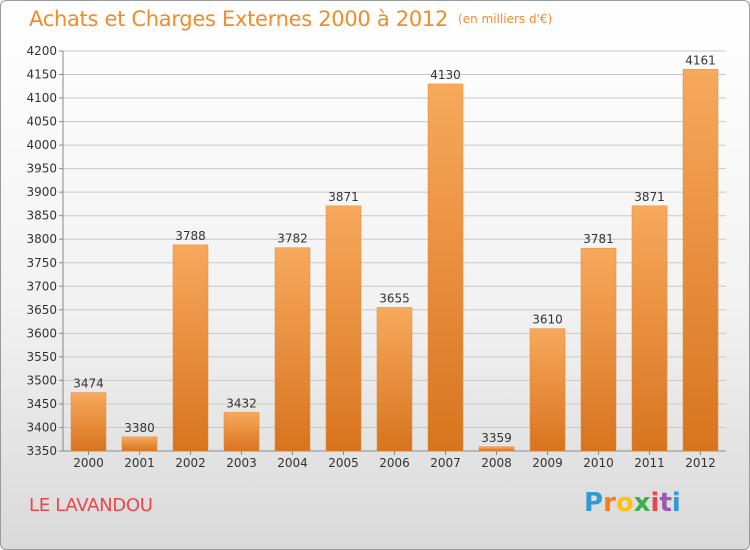 The image size is (750, 550). What do you see at coordinates (598, 239) in the screenshot?
I see `data-label-2010: 3781` at bounding box center [598, 239].